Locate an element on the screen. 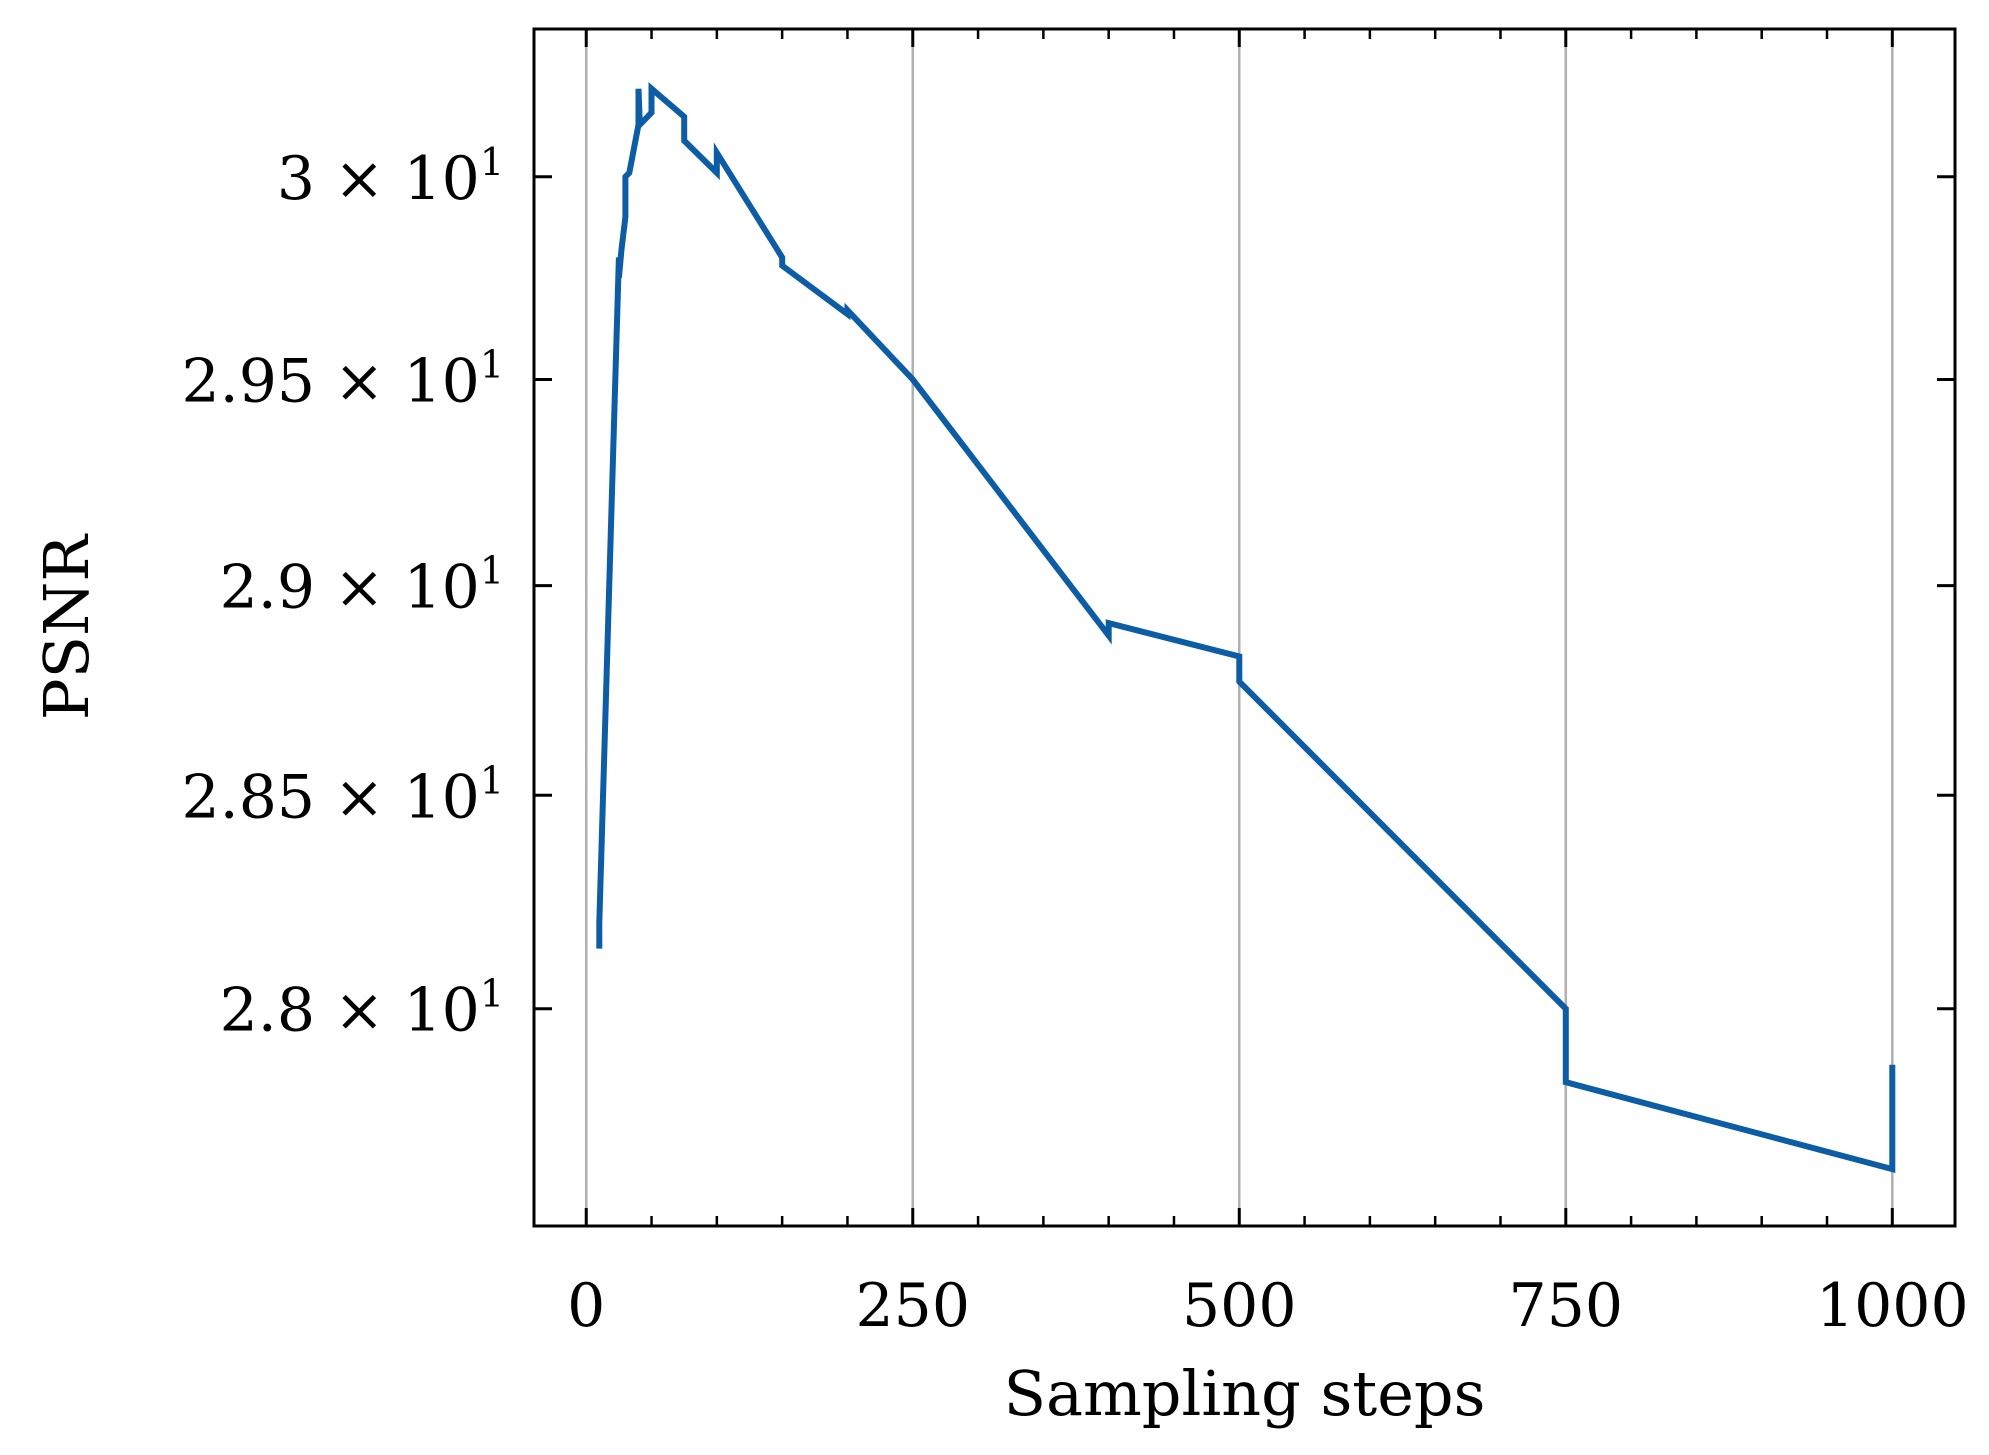 This screenshot has width=1989, height=1455. y-tick-label: 2.85 × 101 is located at coordinates (342, 795).